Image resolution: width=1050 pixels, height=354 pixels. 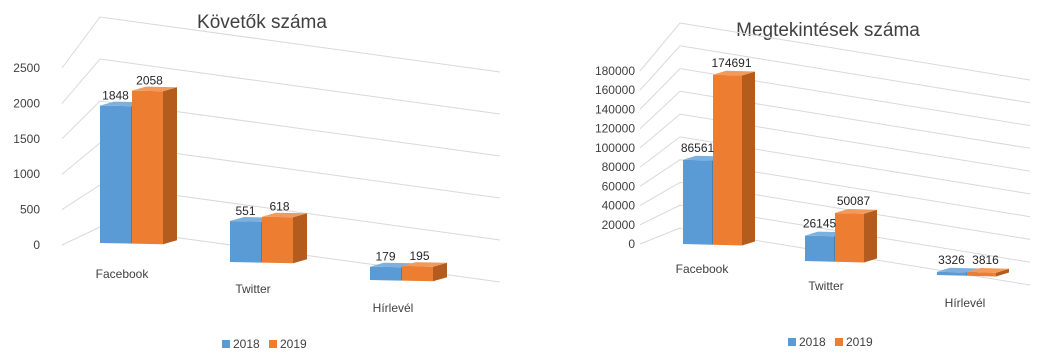 What do you see at coordinates (30, 210) in the screenshot?
I see `y-tick-label: 500` at bounding box center [30, 210].